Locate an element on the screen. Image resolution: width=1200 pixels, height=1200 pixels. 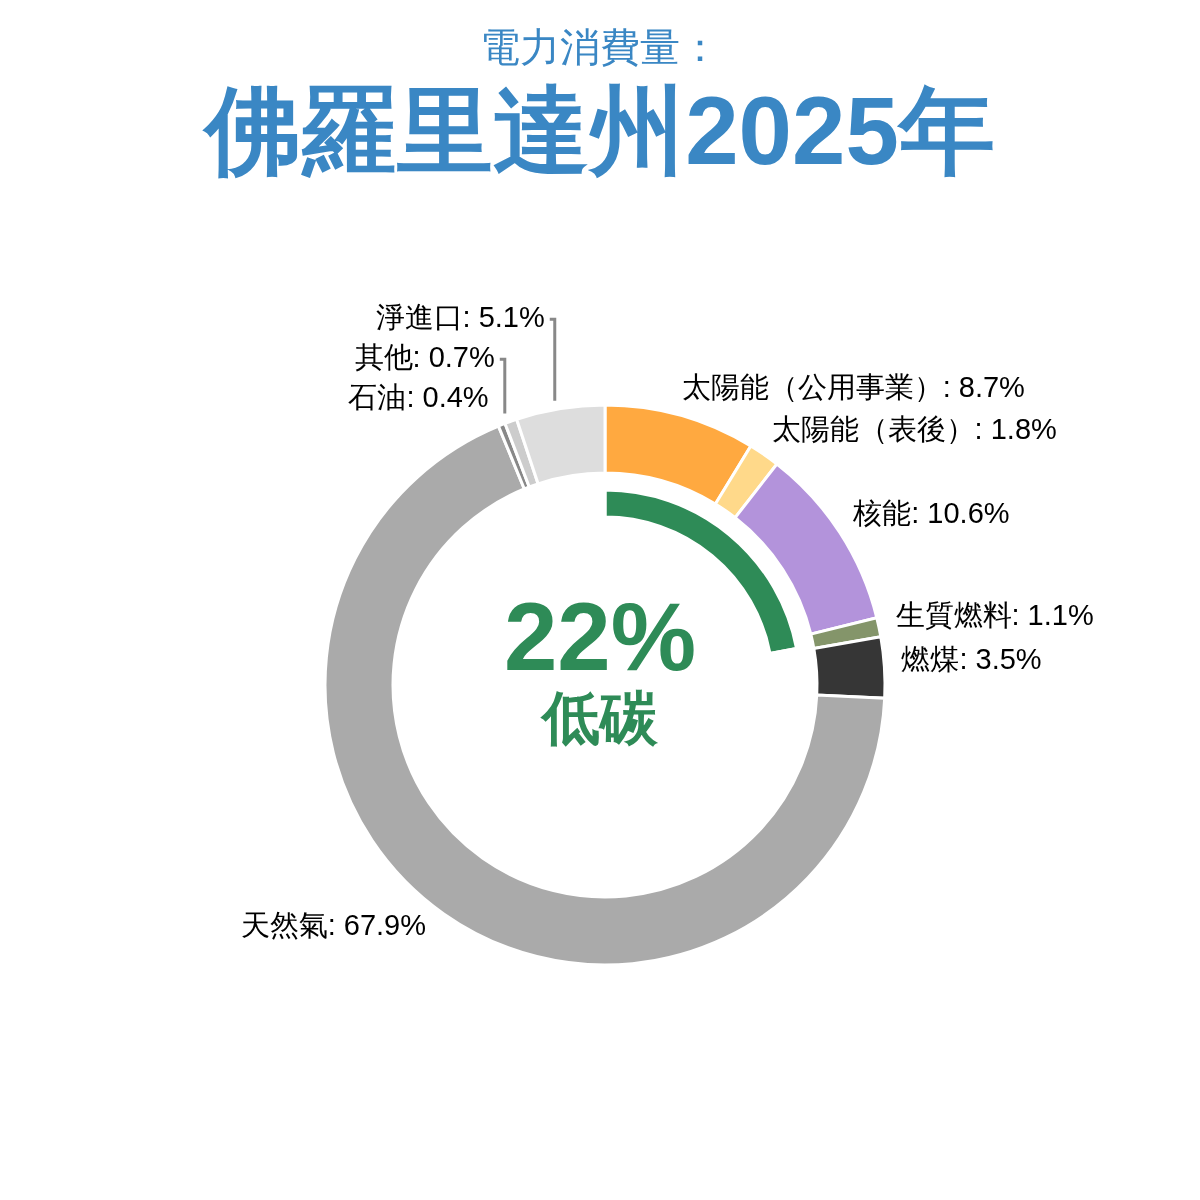
slice-label: 太陽能（公用事業）: 8.7% is located at coordinates (853, 386).